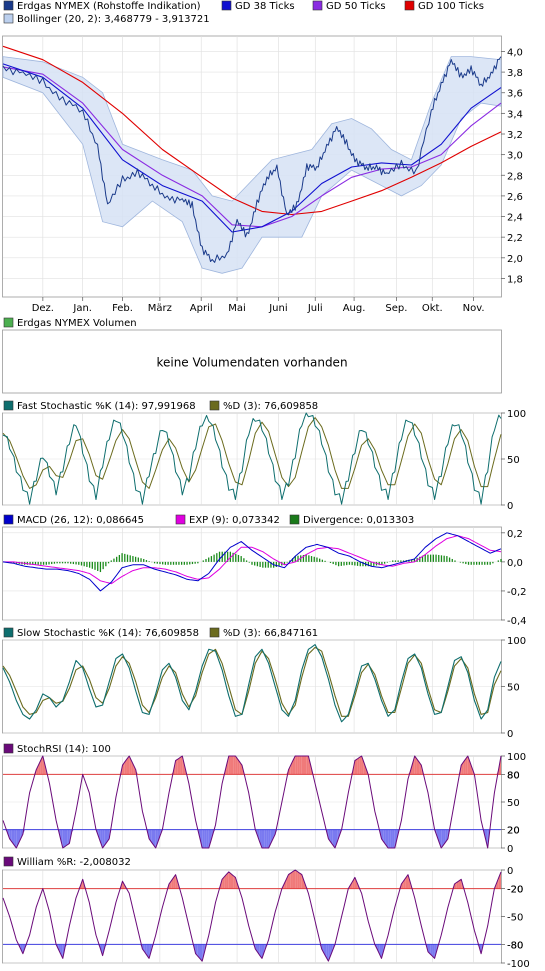 Image resolution: width=545 pixels, height=971 pixels. What do you see at coordinates (106, 406) in the screenshot?
I see `fast-stochastic-legend-label-0: Fast Stochastic %K (14): 97,991968` at bounding box center [106, 406].